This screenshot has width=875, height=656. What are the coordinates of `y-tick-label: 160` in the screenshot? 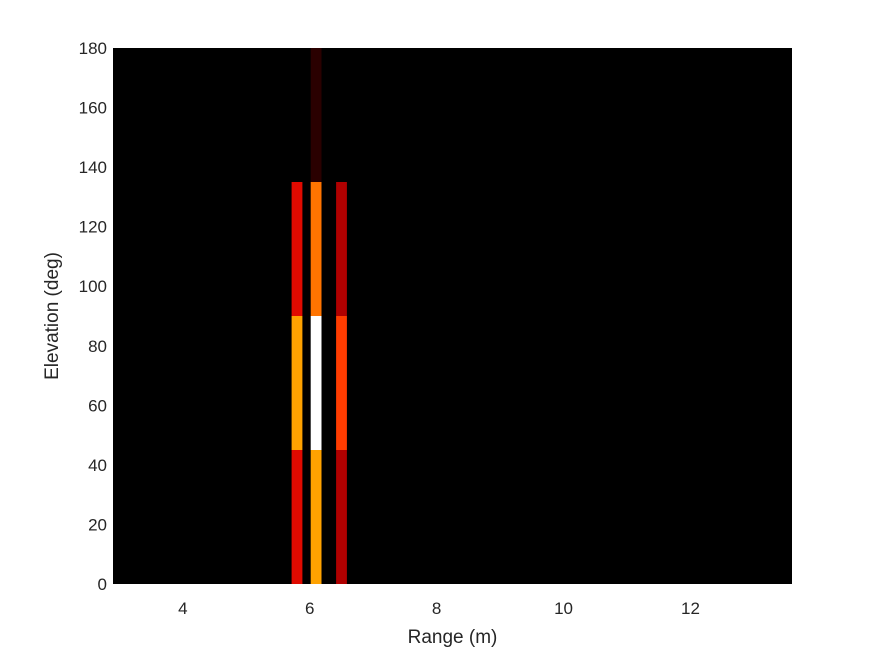 It's located at (93, 108).